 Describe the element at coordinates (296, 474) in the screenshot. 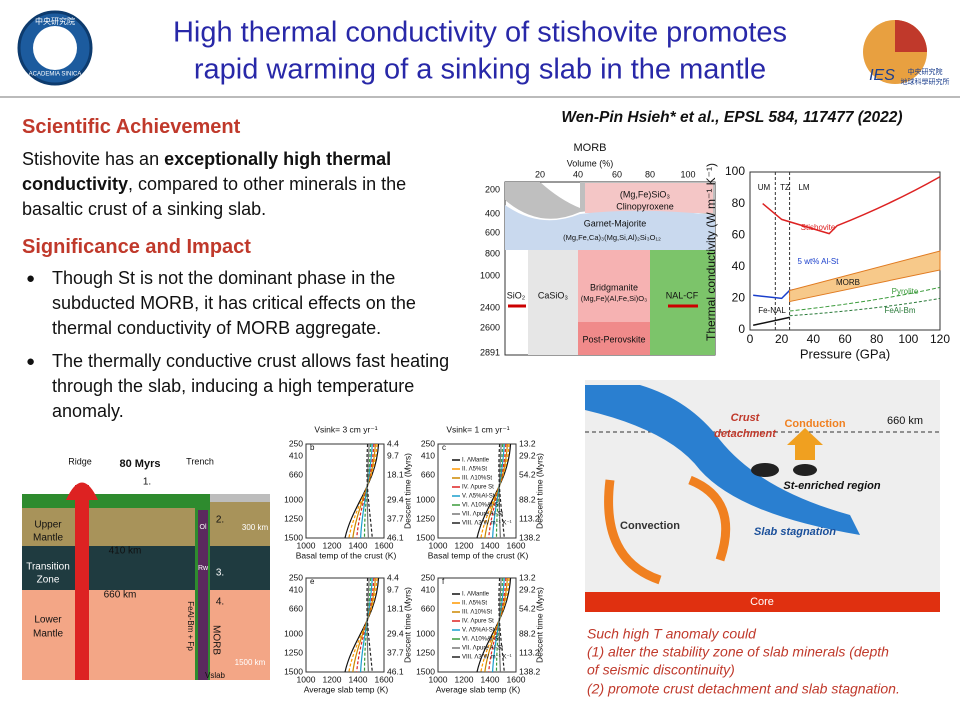

I see `label: 660` at that location.